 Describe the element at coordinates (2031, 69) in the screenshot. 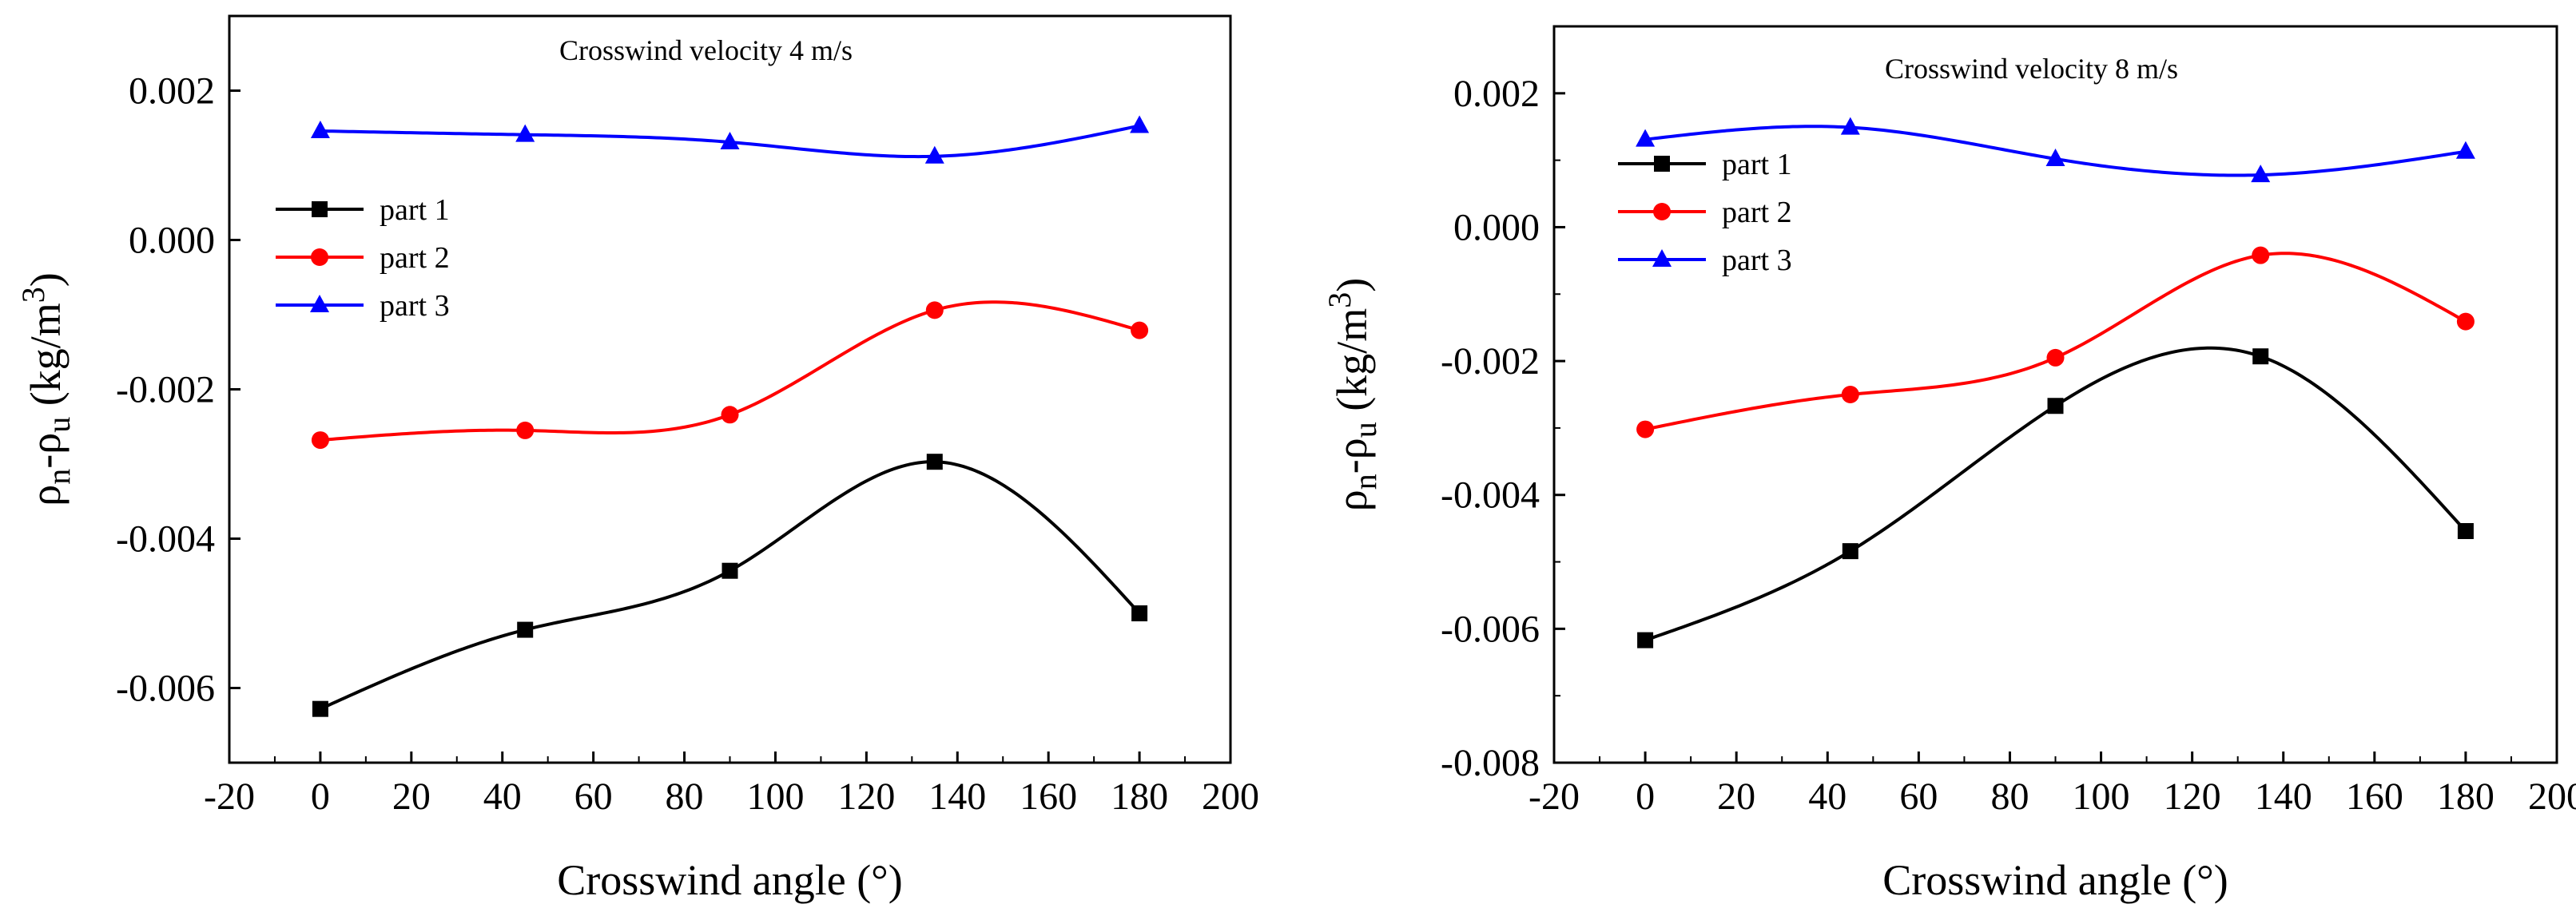

I see `chart-annotation: Crosswind velocity 8 m/s` at that location.